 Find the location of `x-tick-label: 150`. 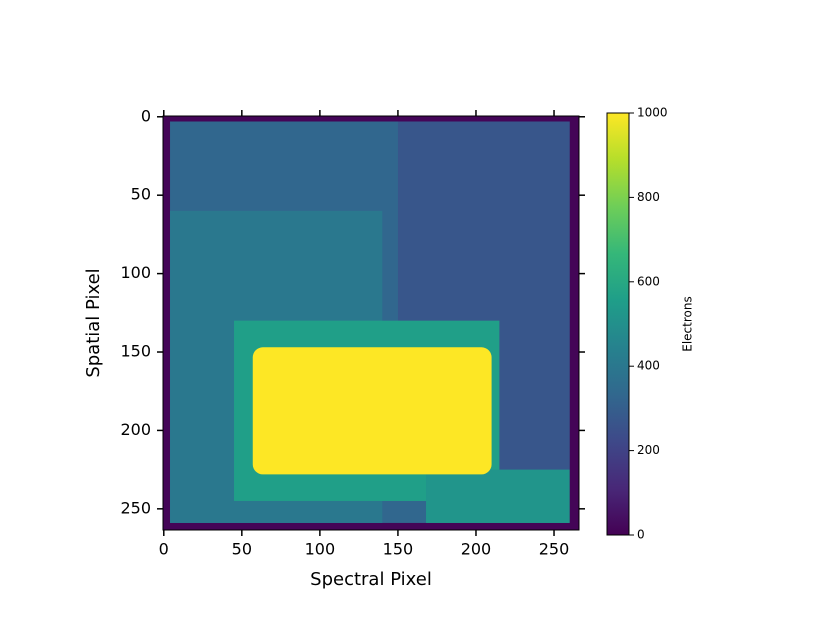

x-tick-label: 150 is located at coordinates (398, 549).